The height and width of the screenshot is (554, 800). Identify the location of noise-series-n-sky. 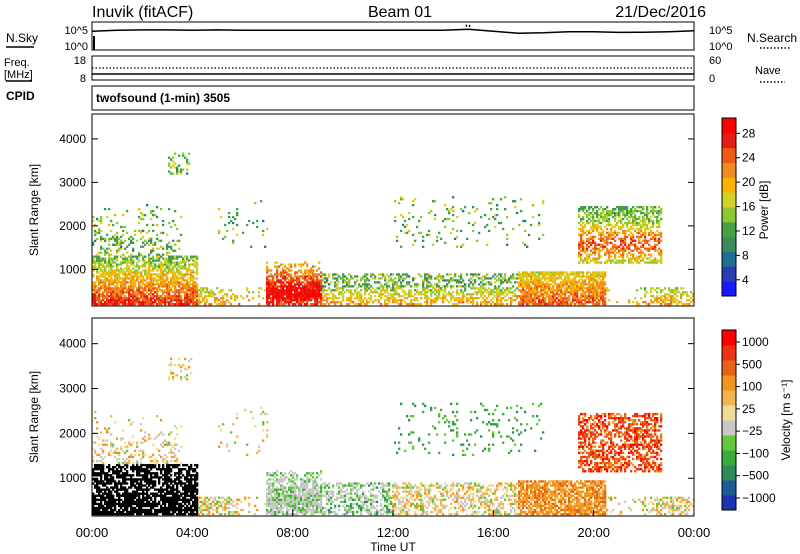
(393, 31).